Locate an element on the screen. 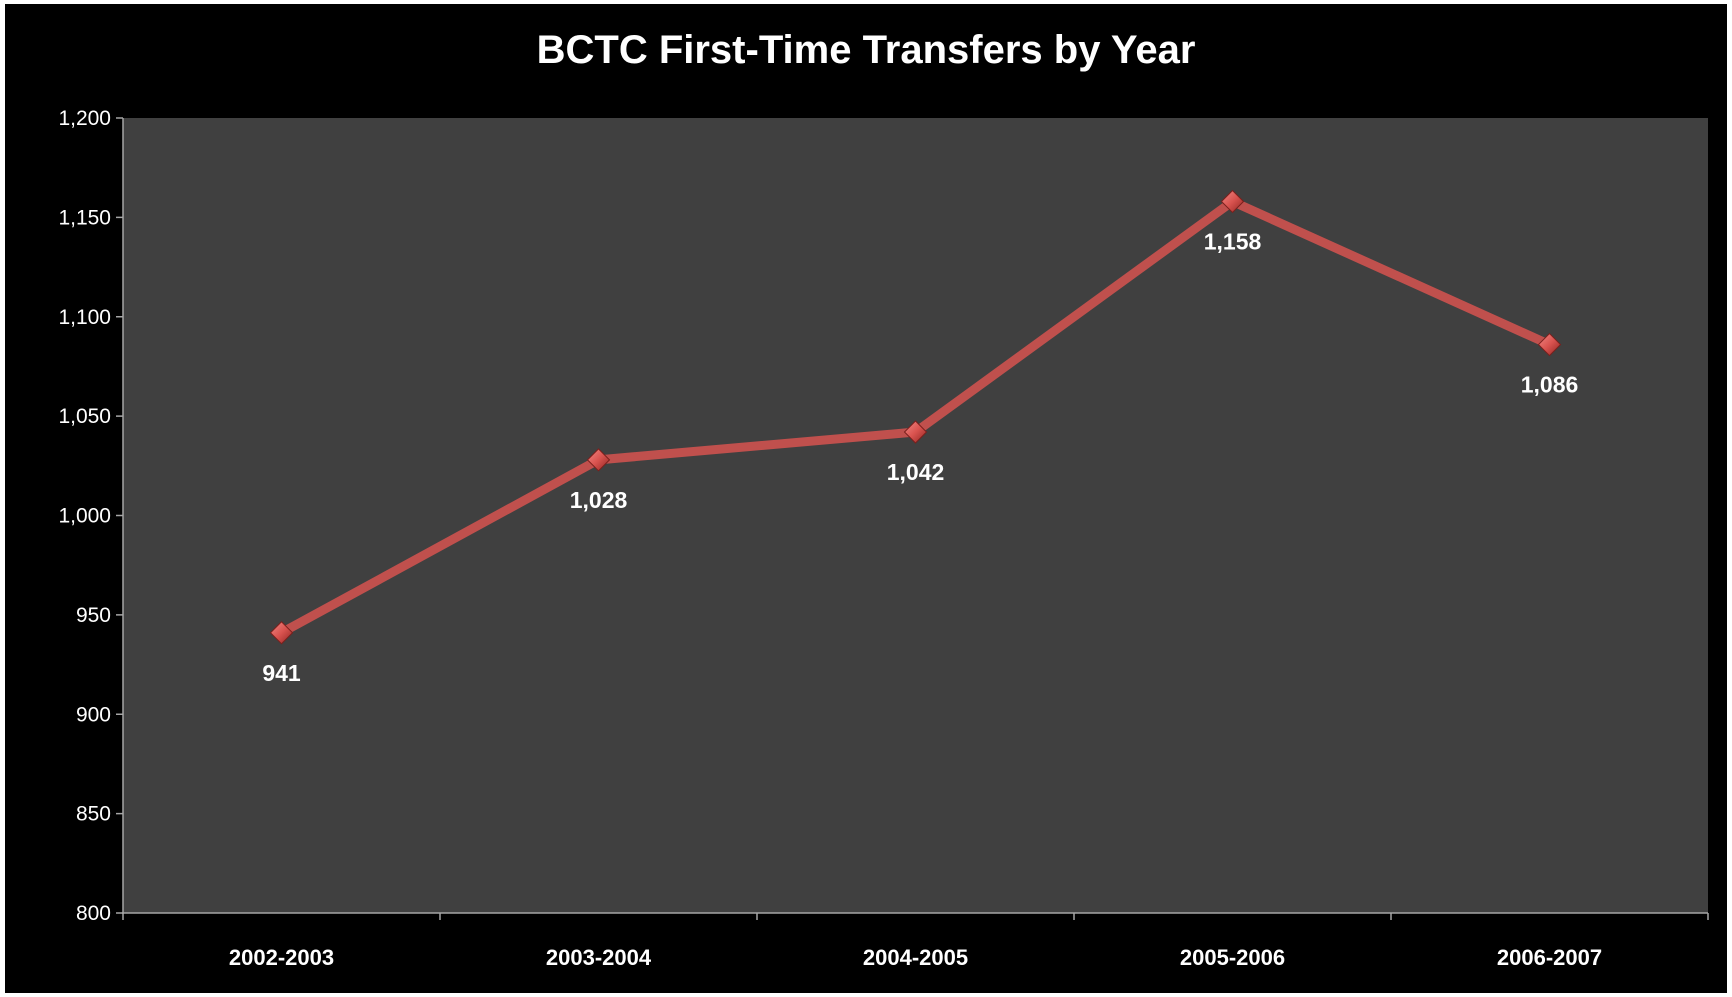 This screenshot has width=1732, height=997. data-label: 1,028 is located at coordinates (599, 500).